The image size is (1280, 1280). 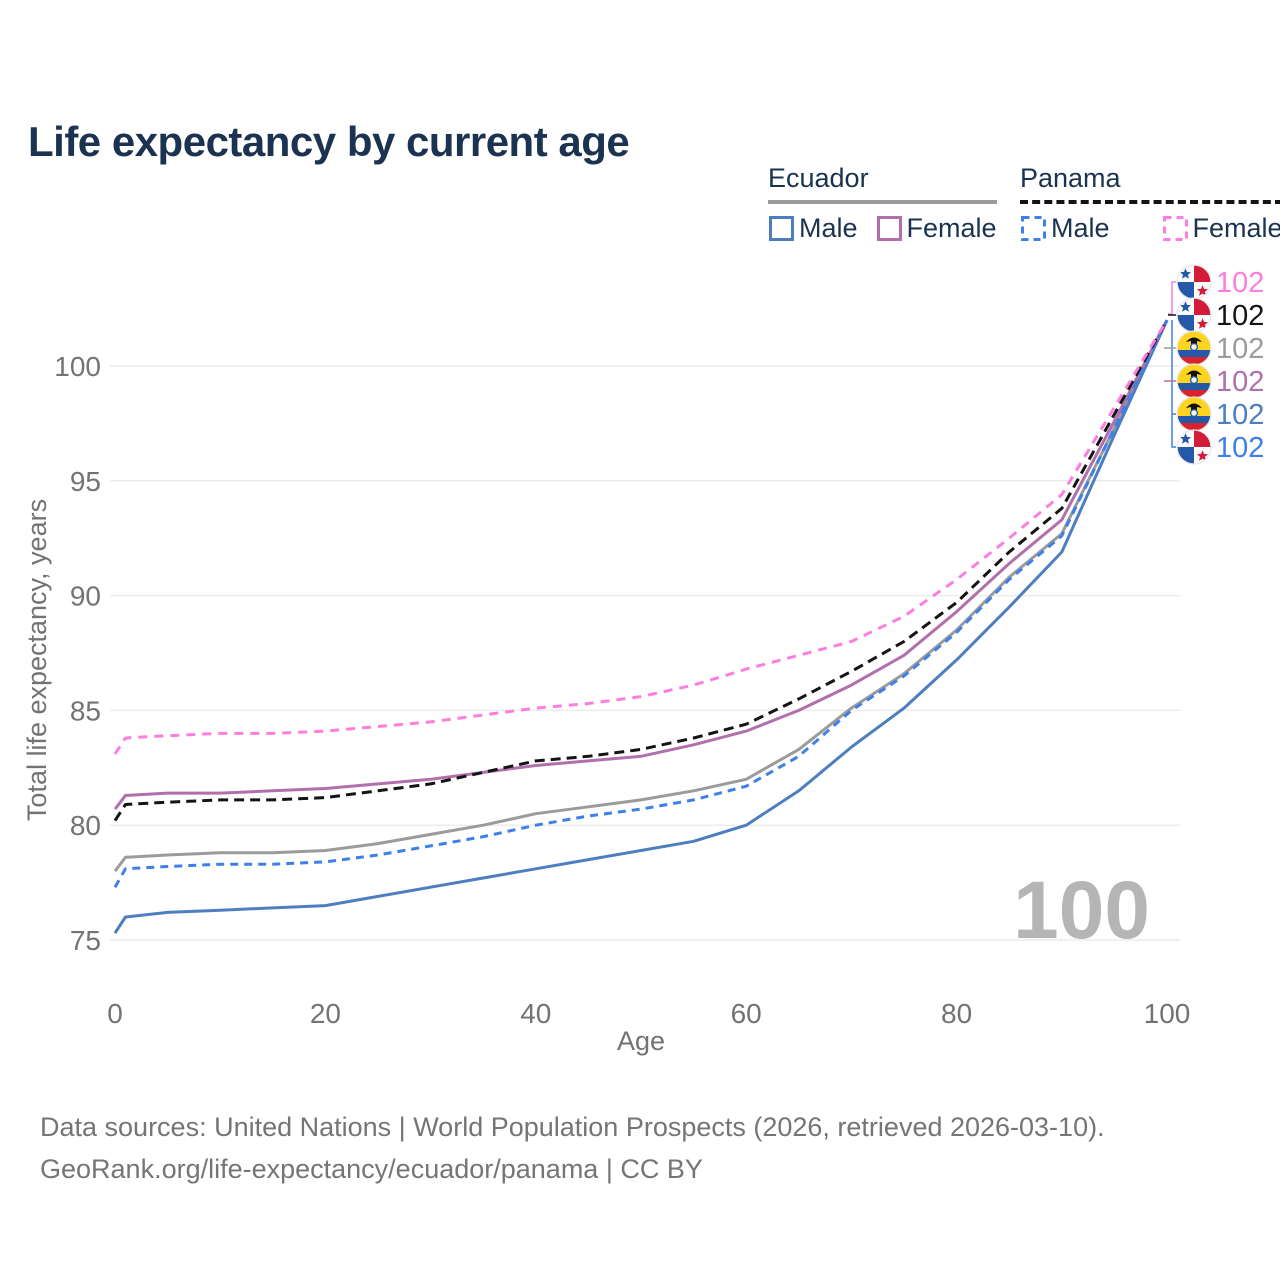 I want to click on legend-country-ecuador-label: Ecuador, so click(x=818, y=178).